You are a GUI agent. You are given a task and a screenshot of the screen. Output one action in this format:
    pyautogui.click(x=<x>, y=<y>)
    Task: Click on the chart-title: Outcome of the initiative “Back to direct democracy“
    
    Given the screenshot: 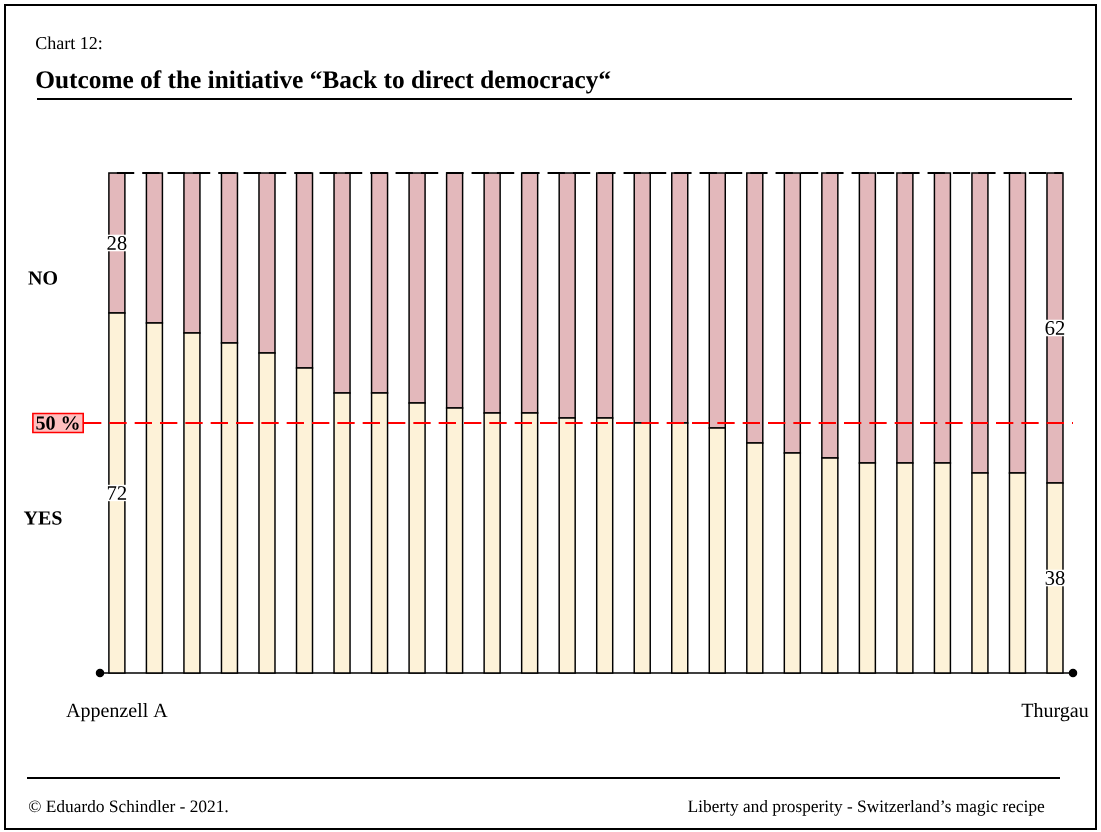 What is the action you would take?
    pyautogui.click(x=323, y=82)
    